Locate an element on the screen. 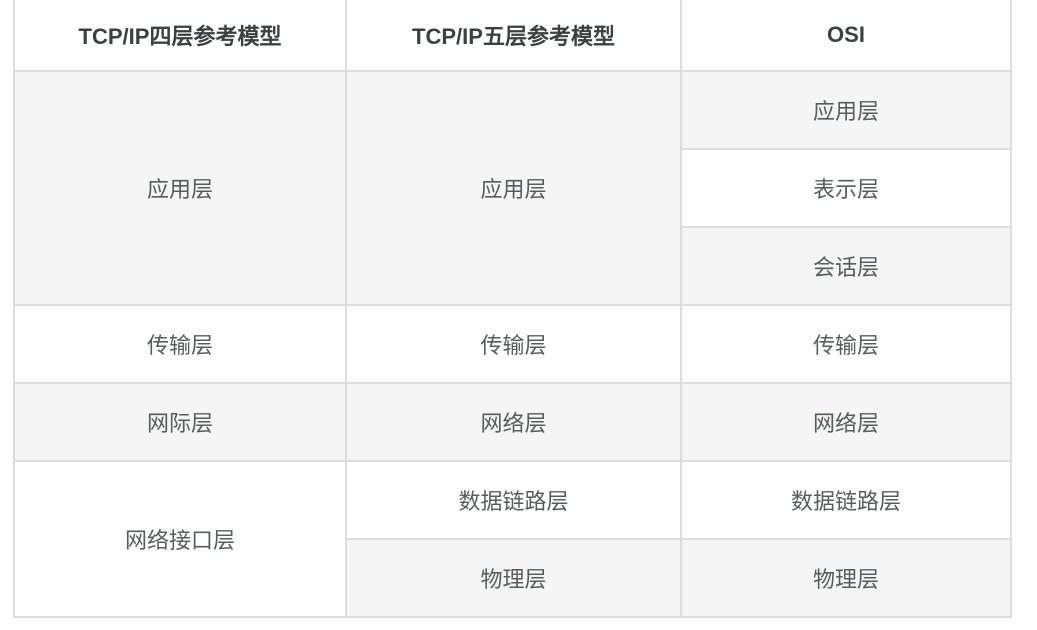  cell-tcpip5-transport: 传输层 is located at coordinates (513, 344).